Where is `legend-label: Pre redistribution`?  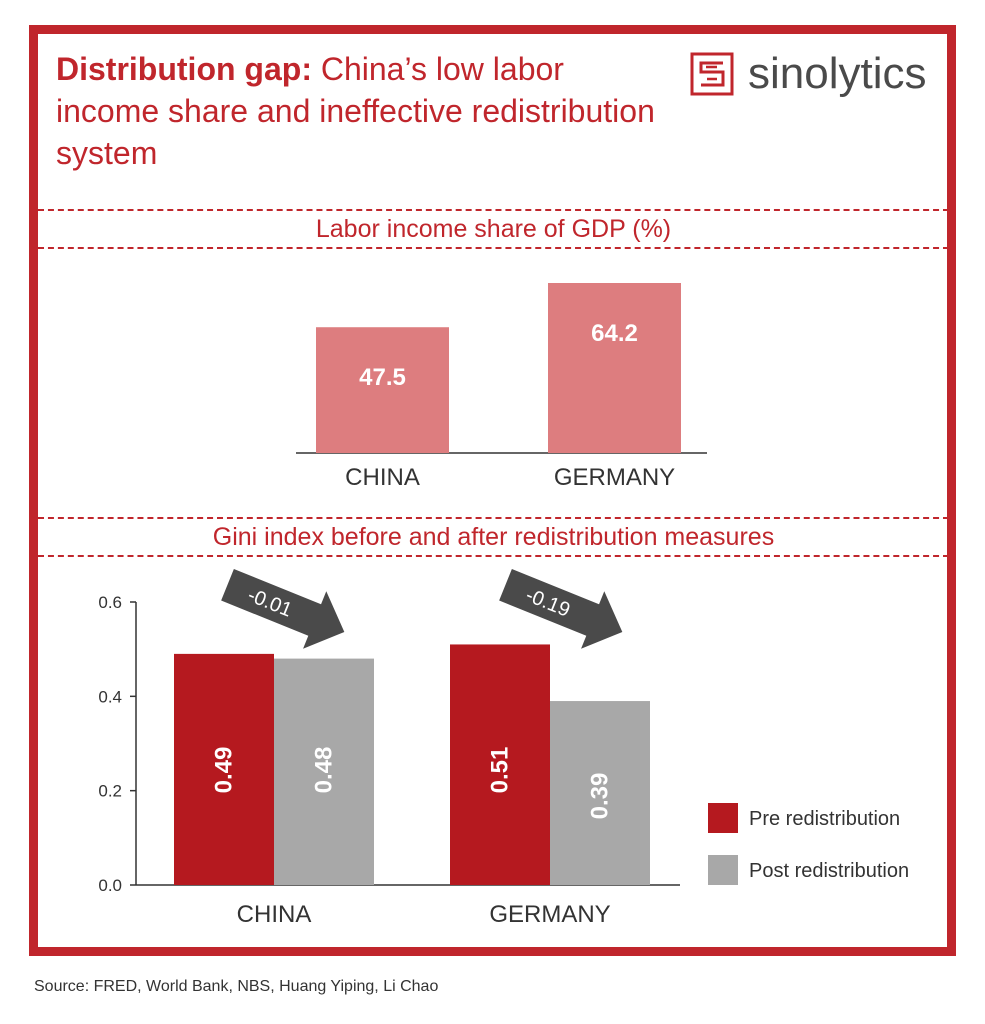 legend-label: Pre redistribution is located at coordinates (824, 819).